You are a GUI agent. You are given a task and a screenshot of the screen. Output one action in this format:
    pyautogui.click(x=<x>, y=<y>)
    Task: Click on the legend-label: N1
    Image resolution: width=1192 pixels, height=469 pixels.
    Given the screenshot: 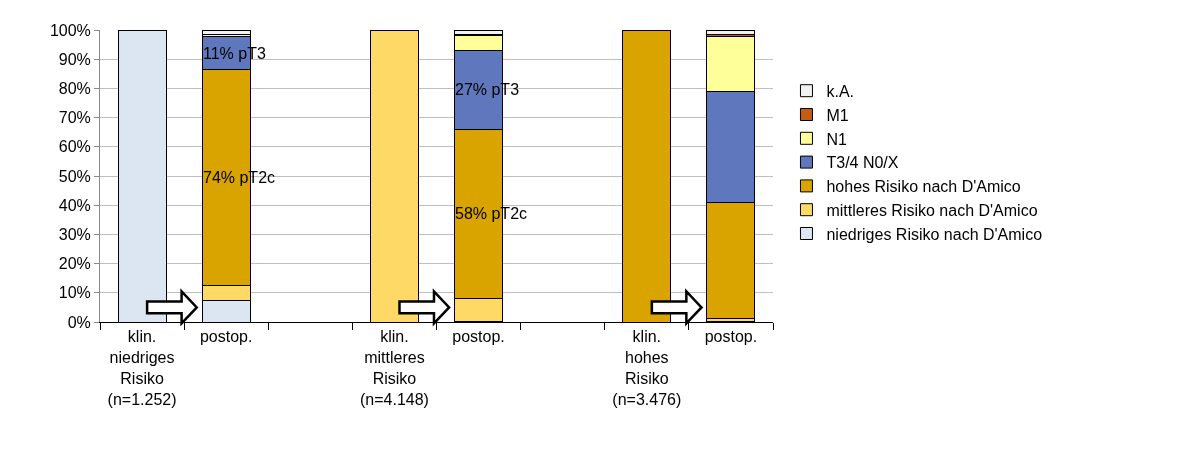 What is the action you would take?
    pyautogui.click(x=837, y=139)
    